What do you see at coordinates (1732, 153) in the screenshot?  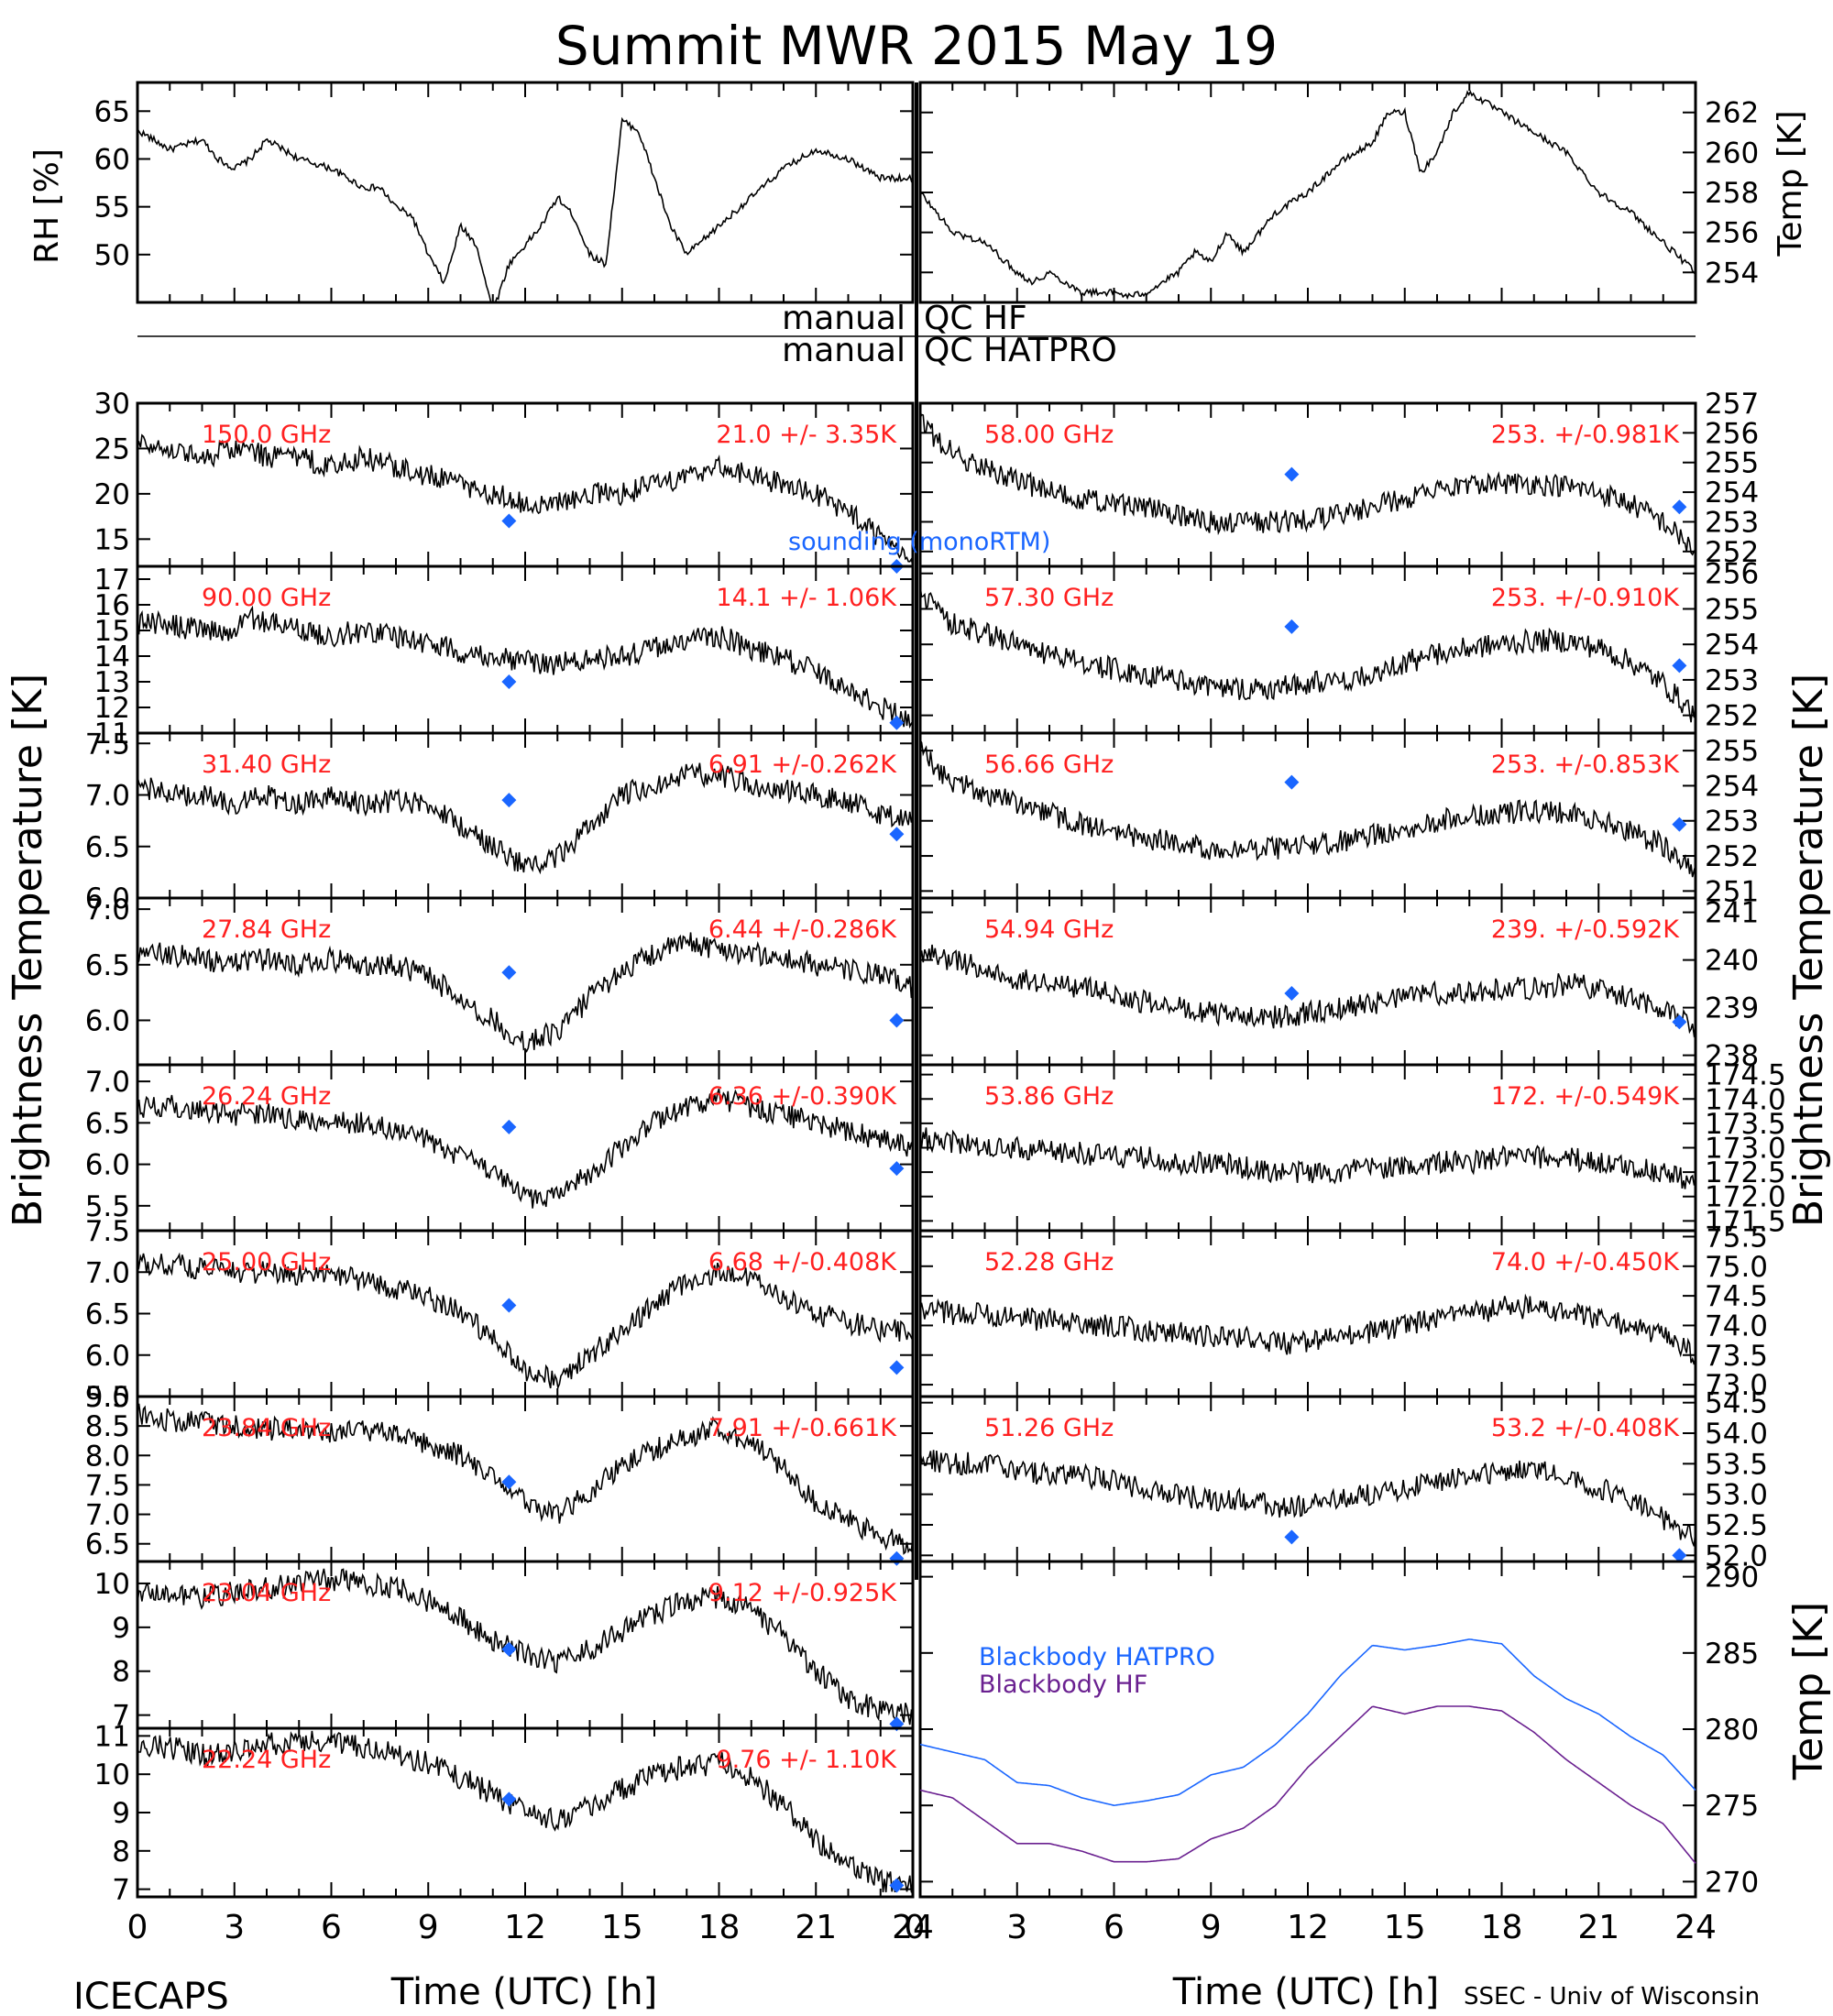 I see `y-tick-label: 260` at bounding box center [1732, 153].